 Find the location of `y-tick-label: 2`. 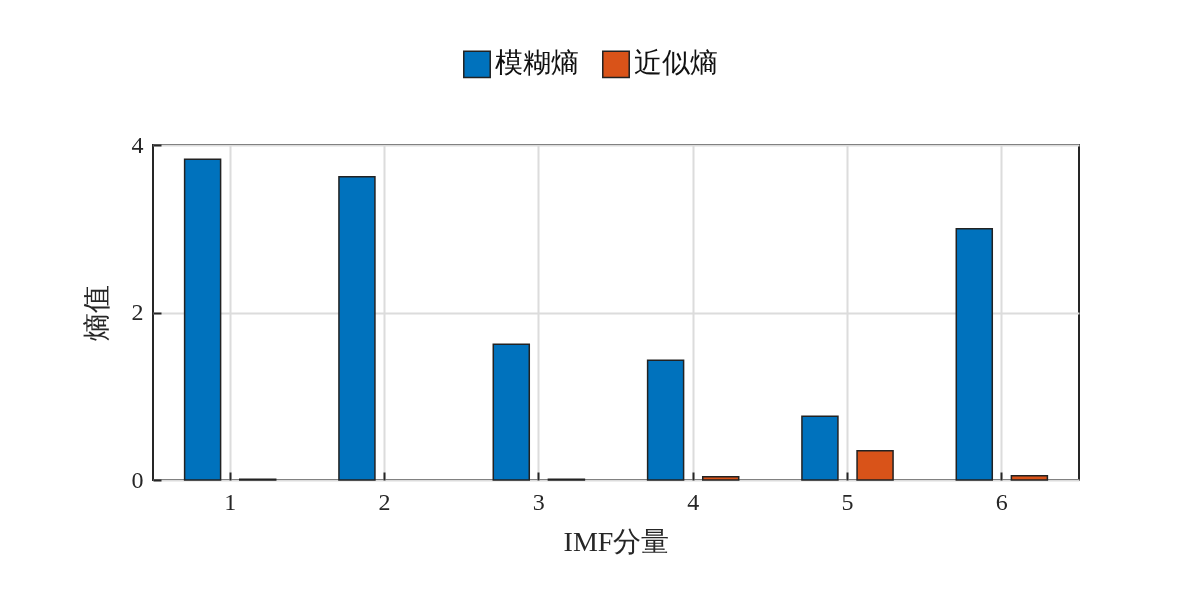

y-tick-label: 2 is located at coordinates (137, 312).